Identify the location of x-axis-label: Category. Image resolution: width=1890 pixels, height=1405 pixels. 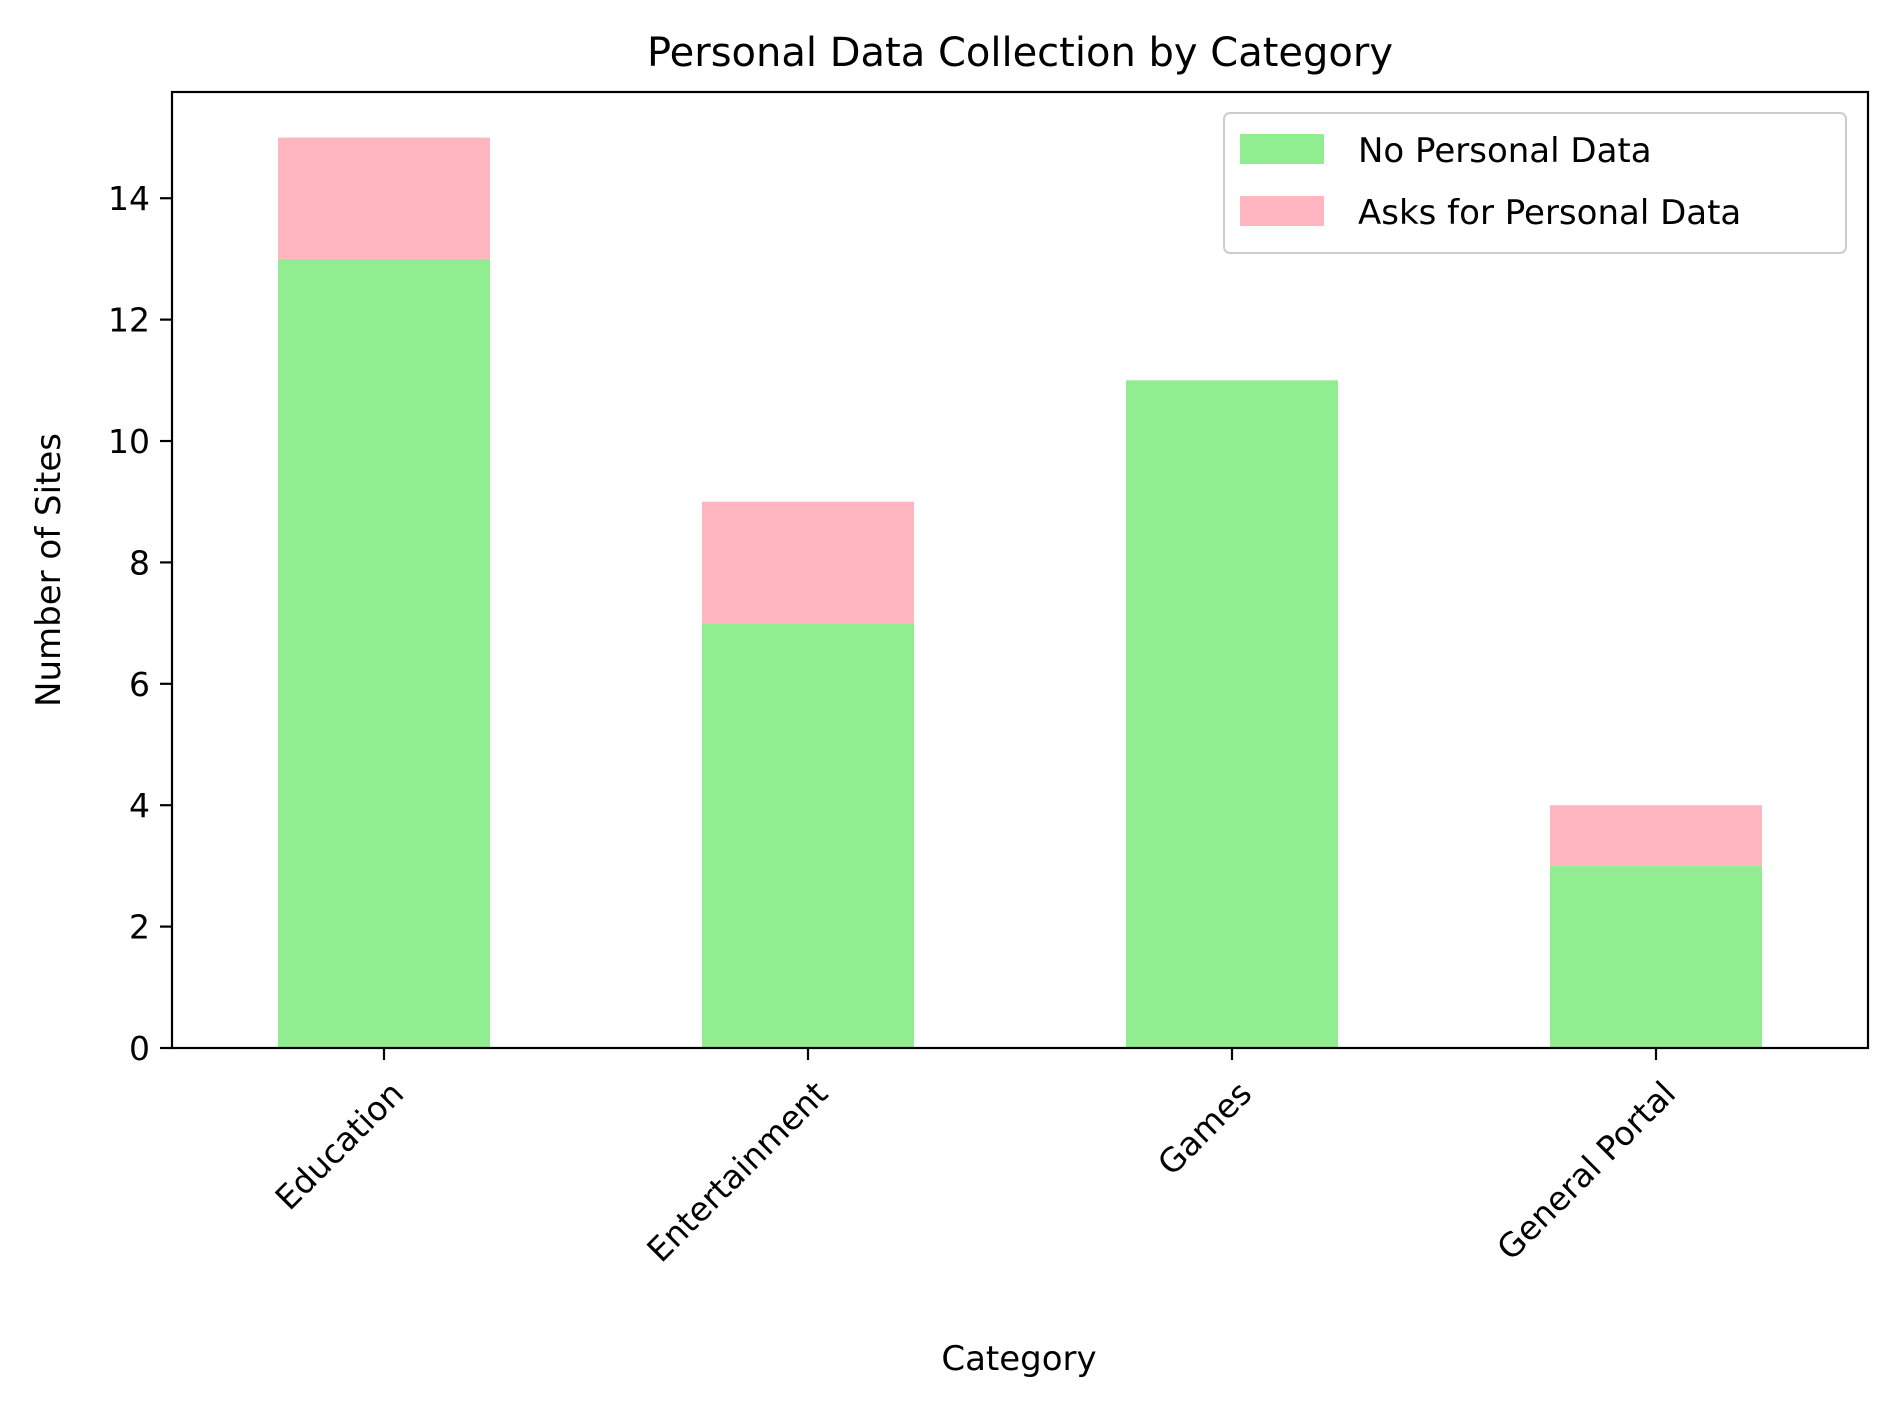
(1018, 1359).